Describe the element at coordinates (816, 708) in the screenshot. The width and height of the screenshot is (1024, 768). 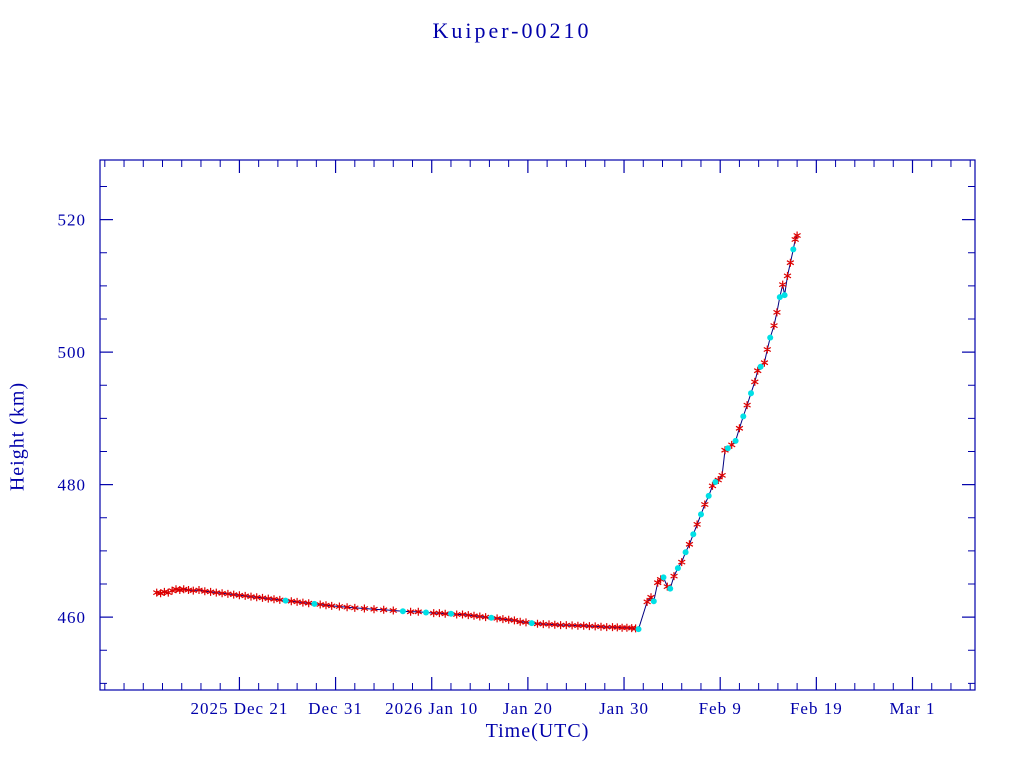
I see `svg-text: Feb 19` at that location.